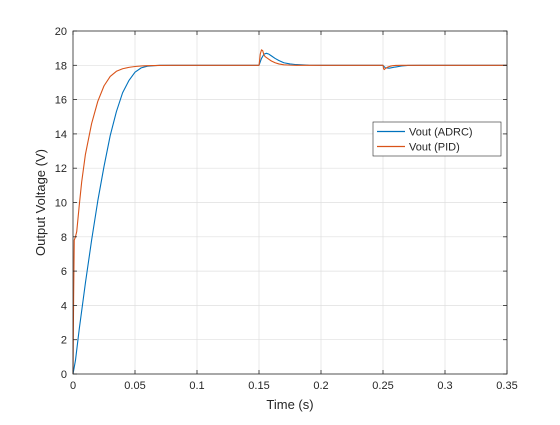  I want to click on x-tick-label: 0.3, so click(444, 386).